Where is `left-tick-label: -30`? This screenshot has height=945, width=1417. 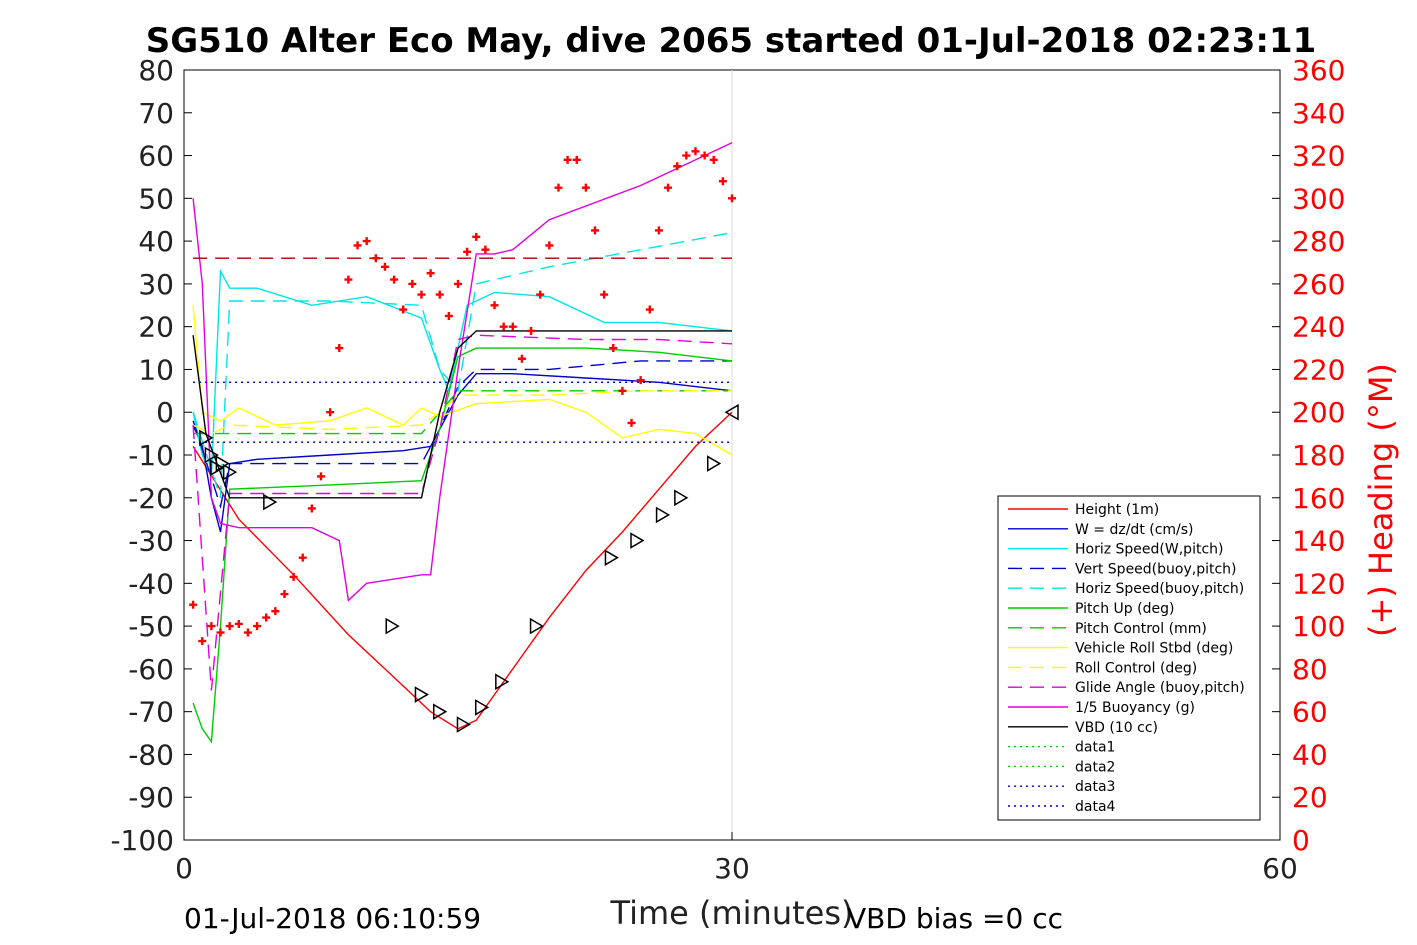
left-tick-label: -30 is located at coordinates (151, 541).